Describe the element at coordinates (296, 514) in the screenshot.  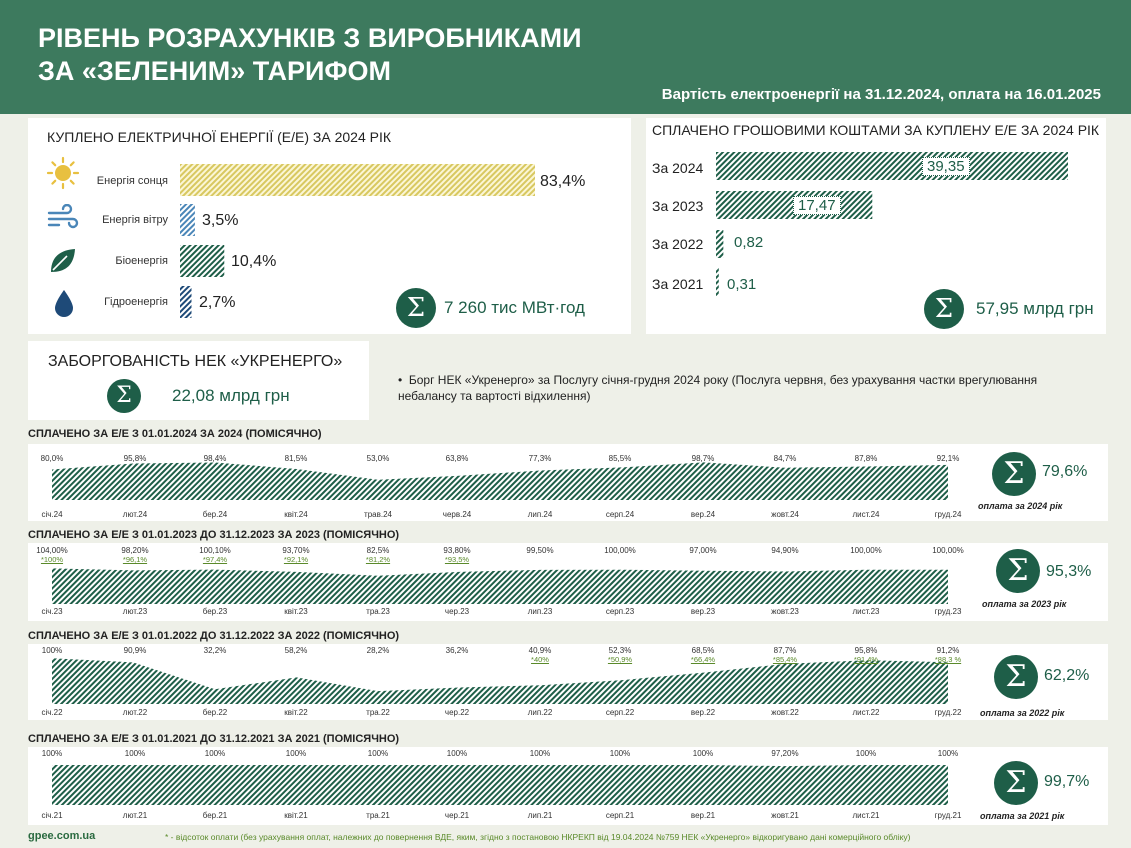
I see `month-tick-label: квіт.24` at that location.